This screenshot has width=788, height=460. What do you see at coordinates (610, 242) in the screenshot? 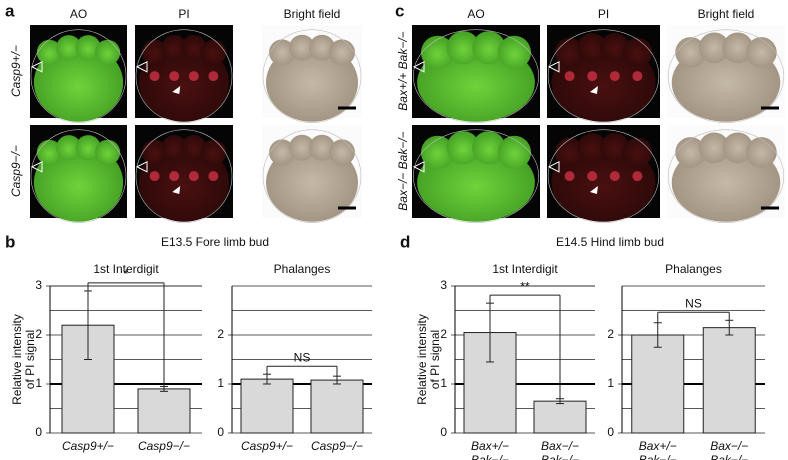
I see `chart-group-title: E14.5 Hind limb bud` at bounding box center [610, 242].